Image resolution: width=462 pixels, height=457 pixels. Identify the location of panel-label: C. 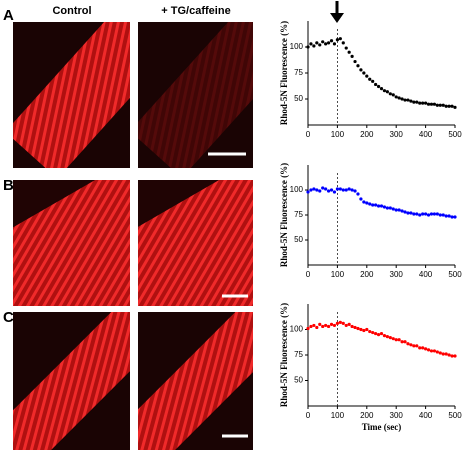
(8, 317).